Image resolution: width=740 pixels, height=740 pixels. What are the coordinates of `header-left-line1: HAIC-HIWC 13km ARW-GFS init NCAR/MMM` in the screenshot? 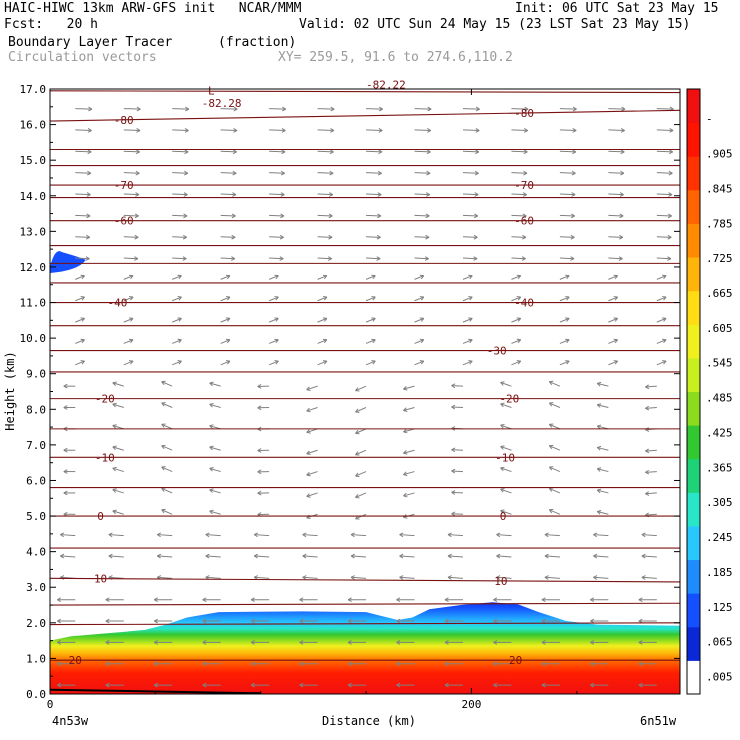 It's located at (153, 8).